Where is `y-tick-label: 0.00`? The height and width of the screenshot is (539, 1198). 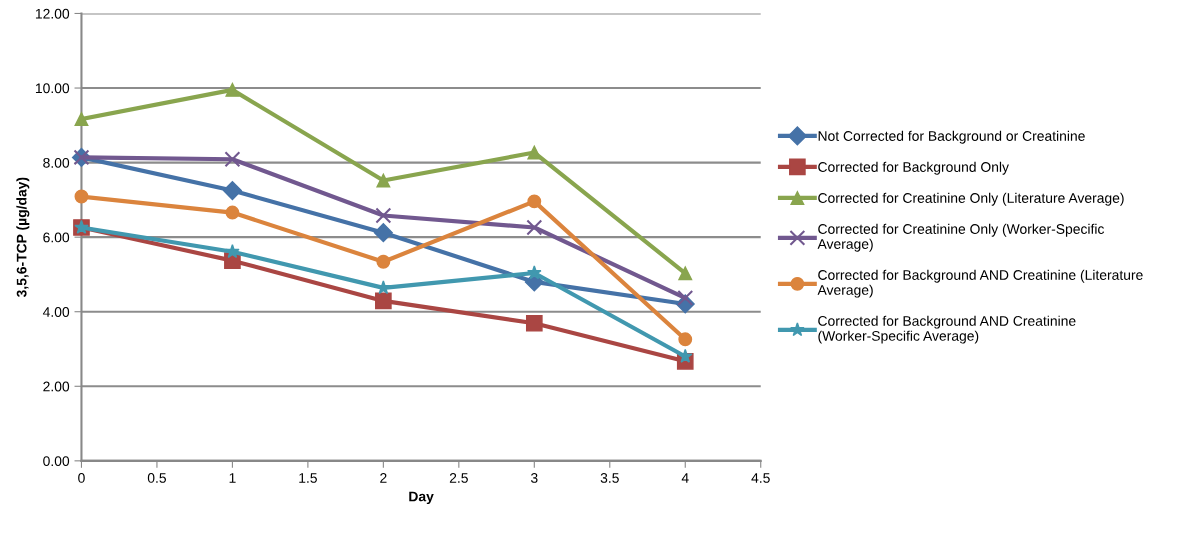 y-tick-label: 0.00 is located at coordinates (56, 461).